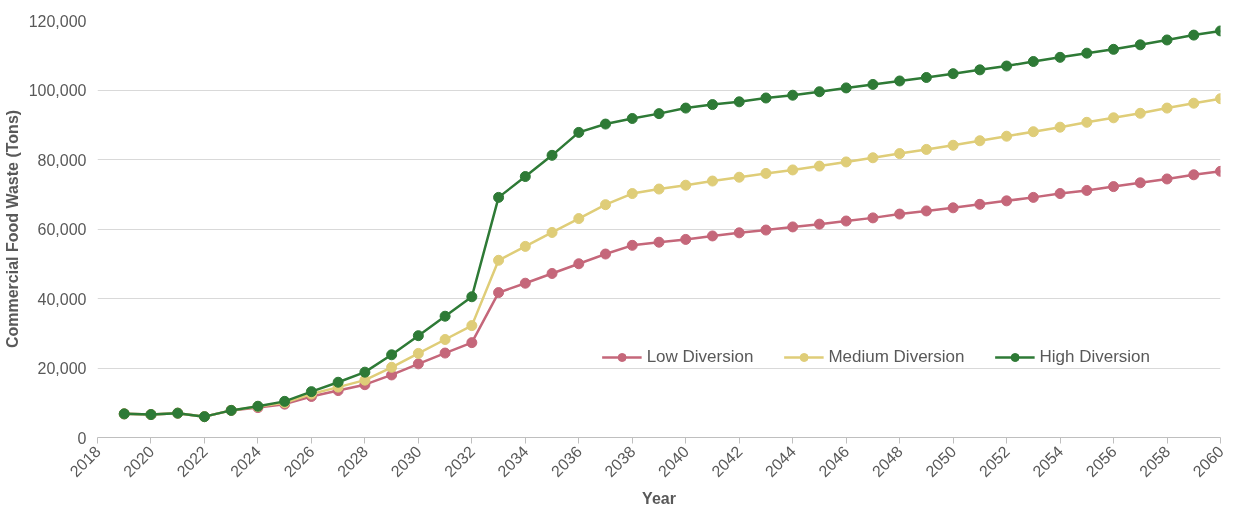 The image size is (1251, 516). What do you see at coordinates (62, 229) in the screenshot?
I see `y-tick-label: 60,000` at bounding box center [62, 229].